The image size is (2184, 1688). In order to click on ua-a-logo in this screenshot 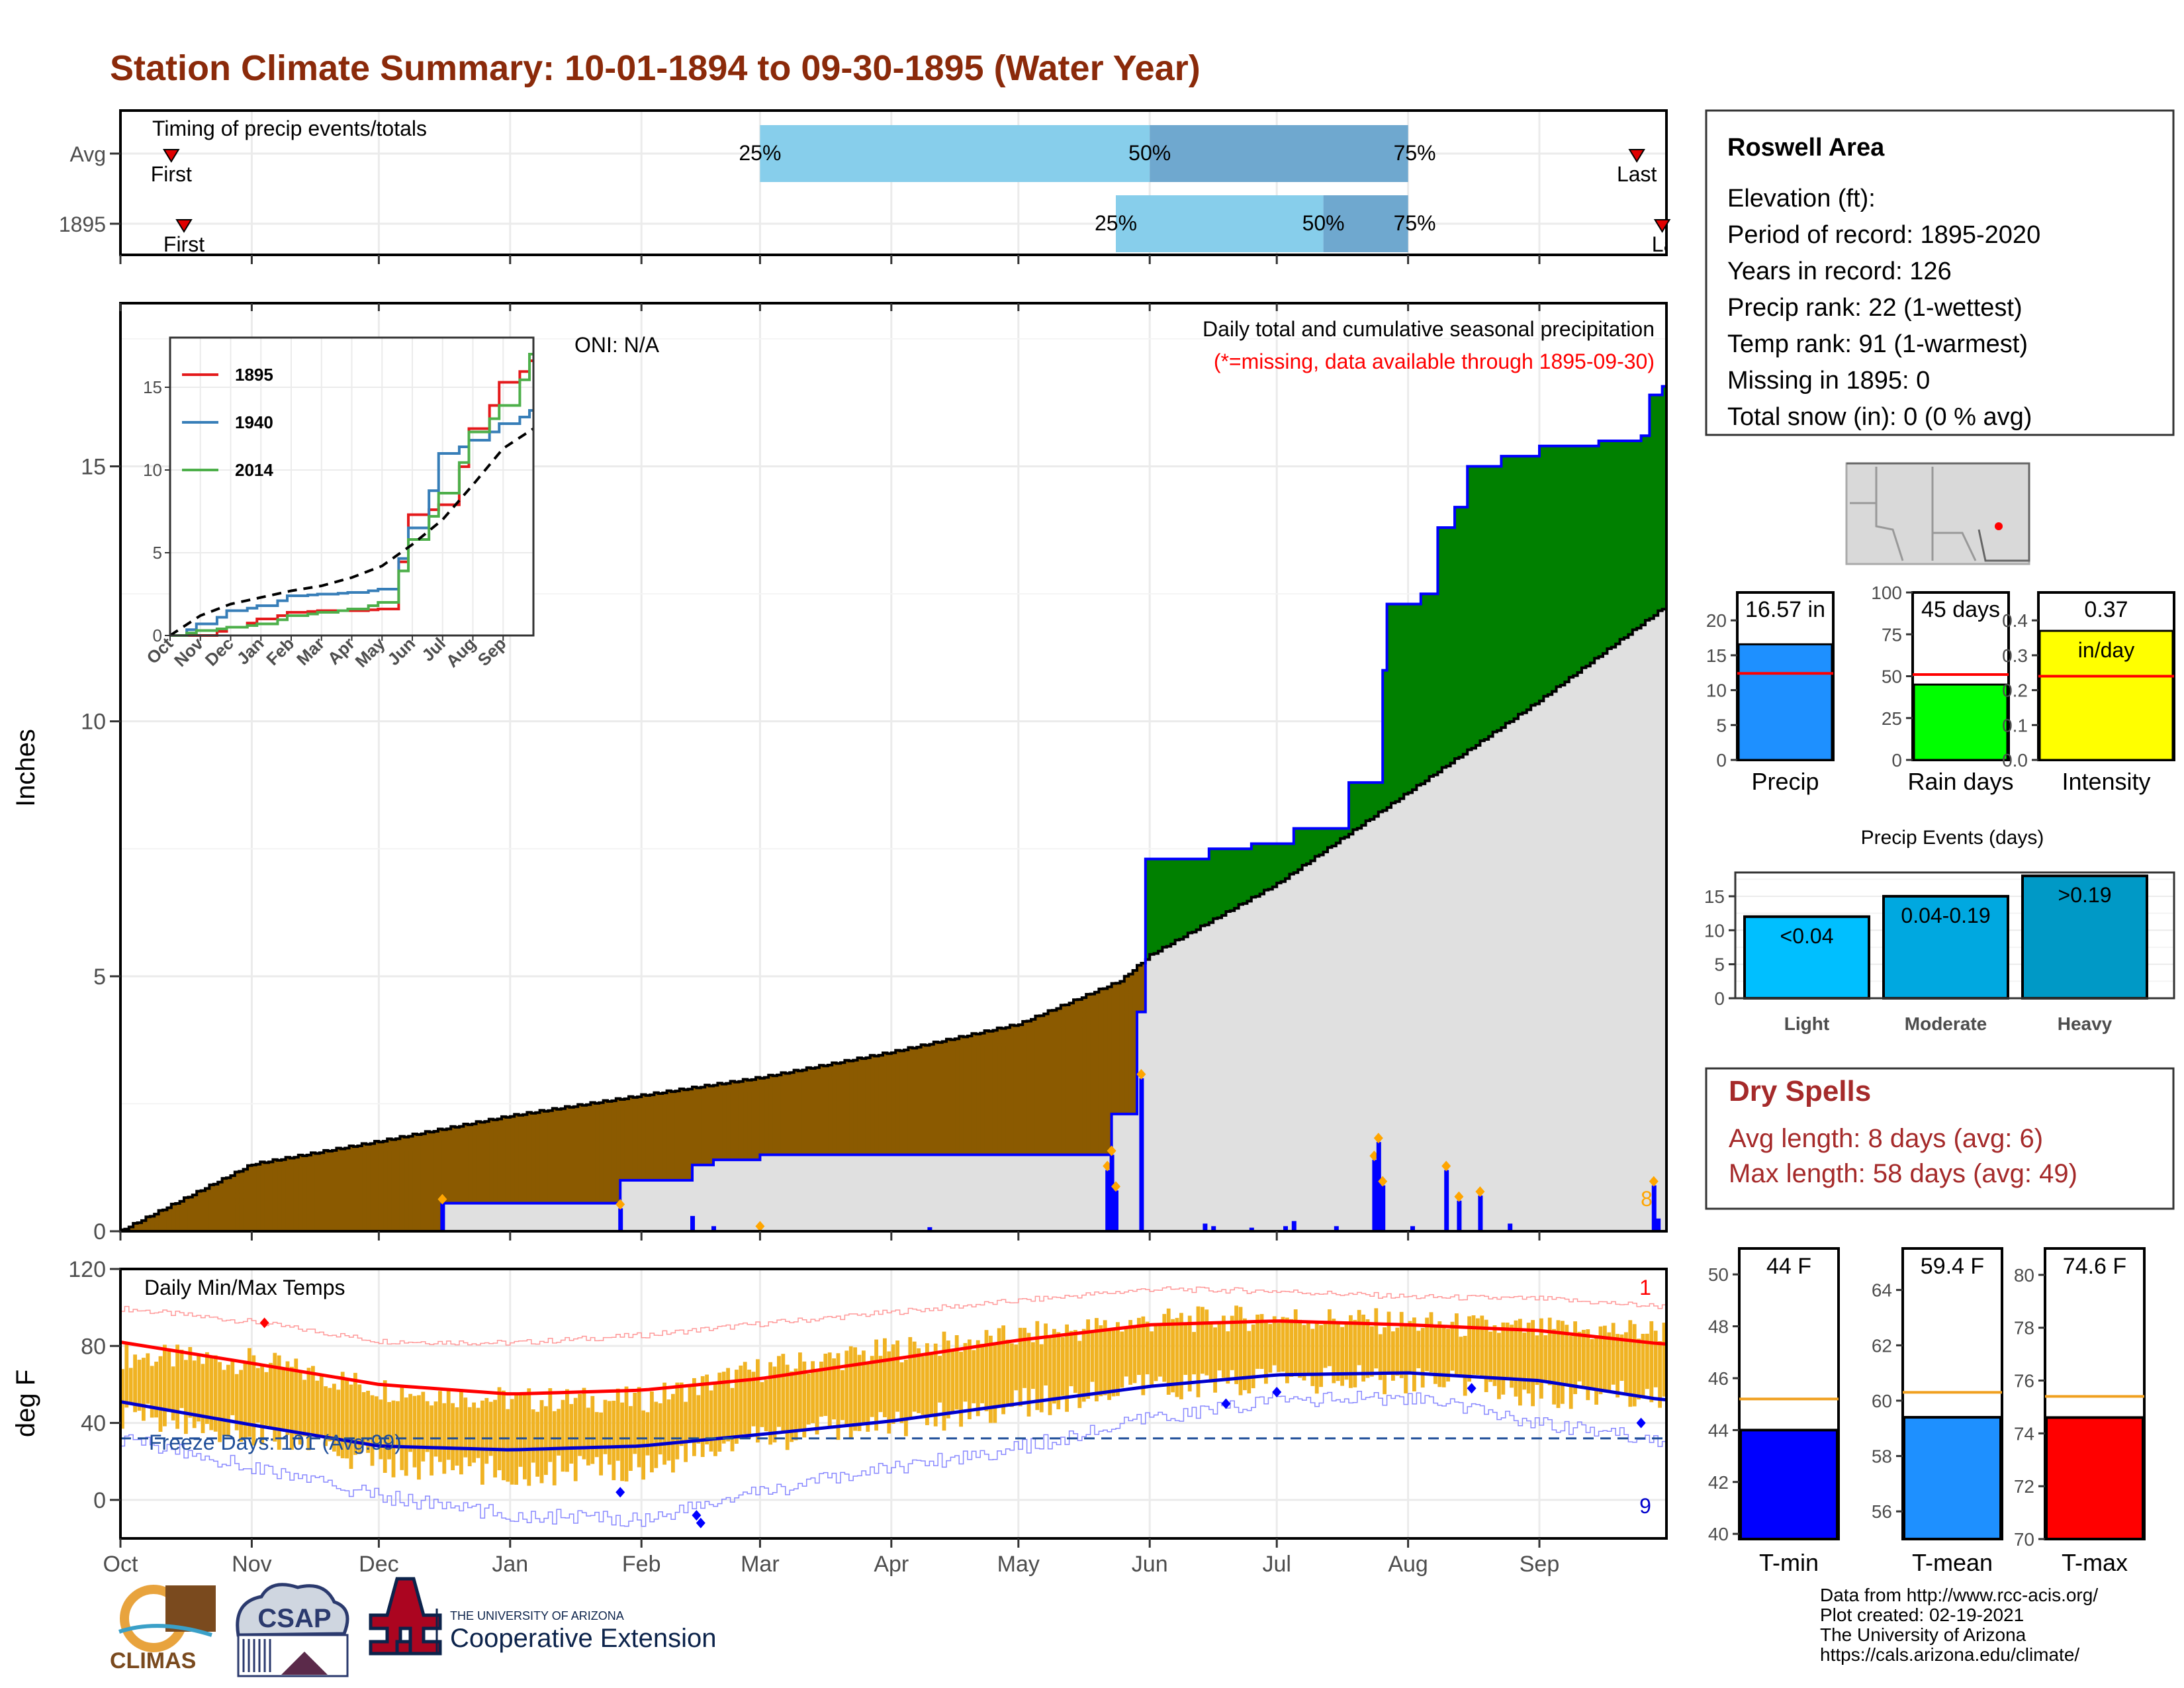, I will do `click(405, 1616)`.